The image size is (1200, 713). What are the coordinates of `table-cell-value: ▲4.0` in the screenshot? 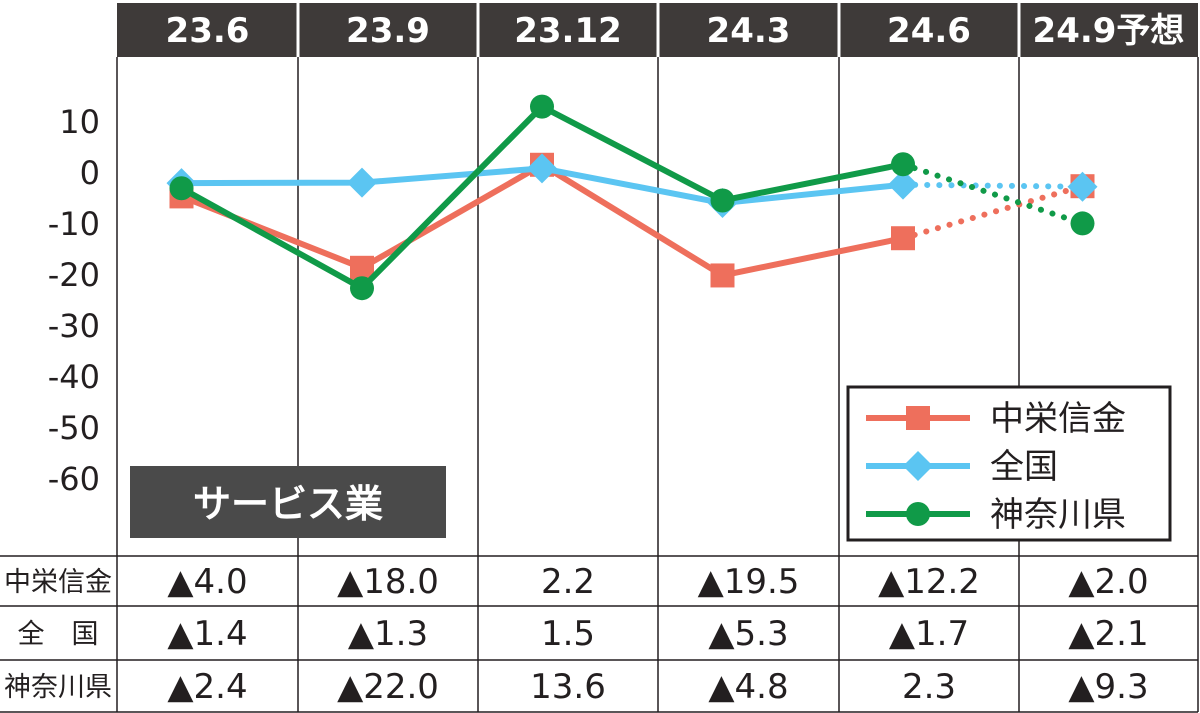 It's located at (207, 582).